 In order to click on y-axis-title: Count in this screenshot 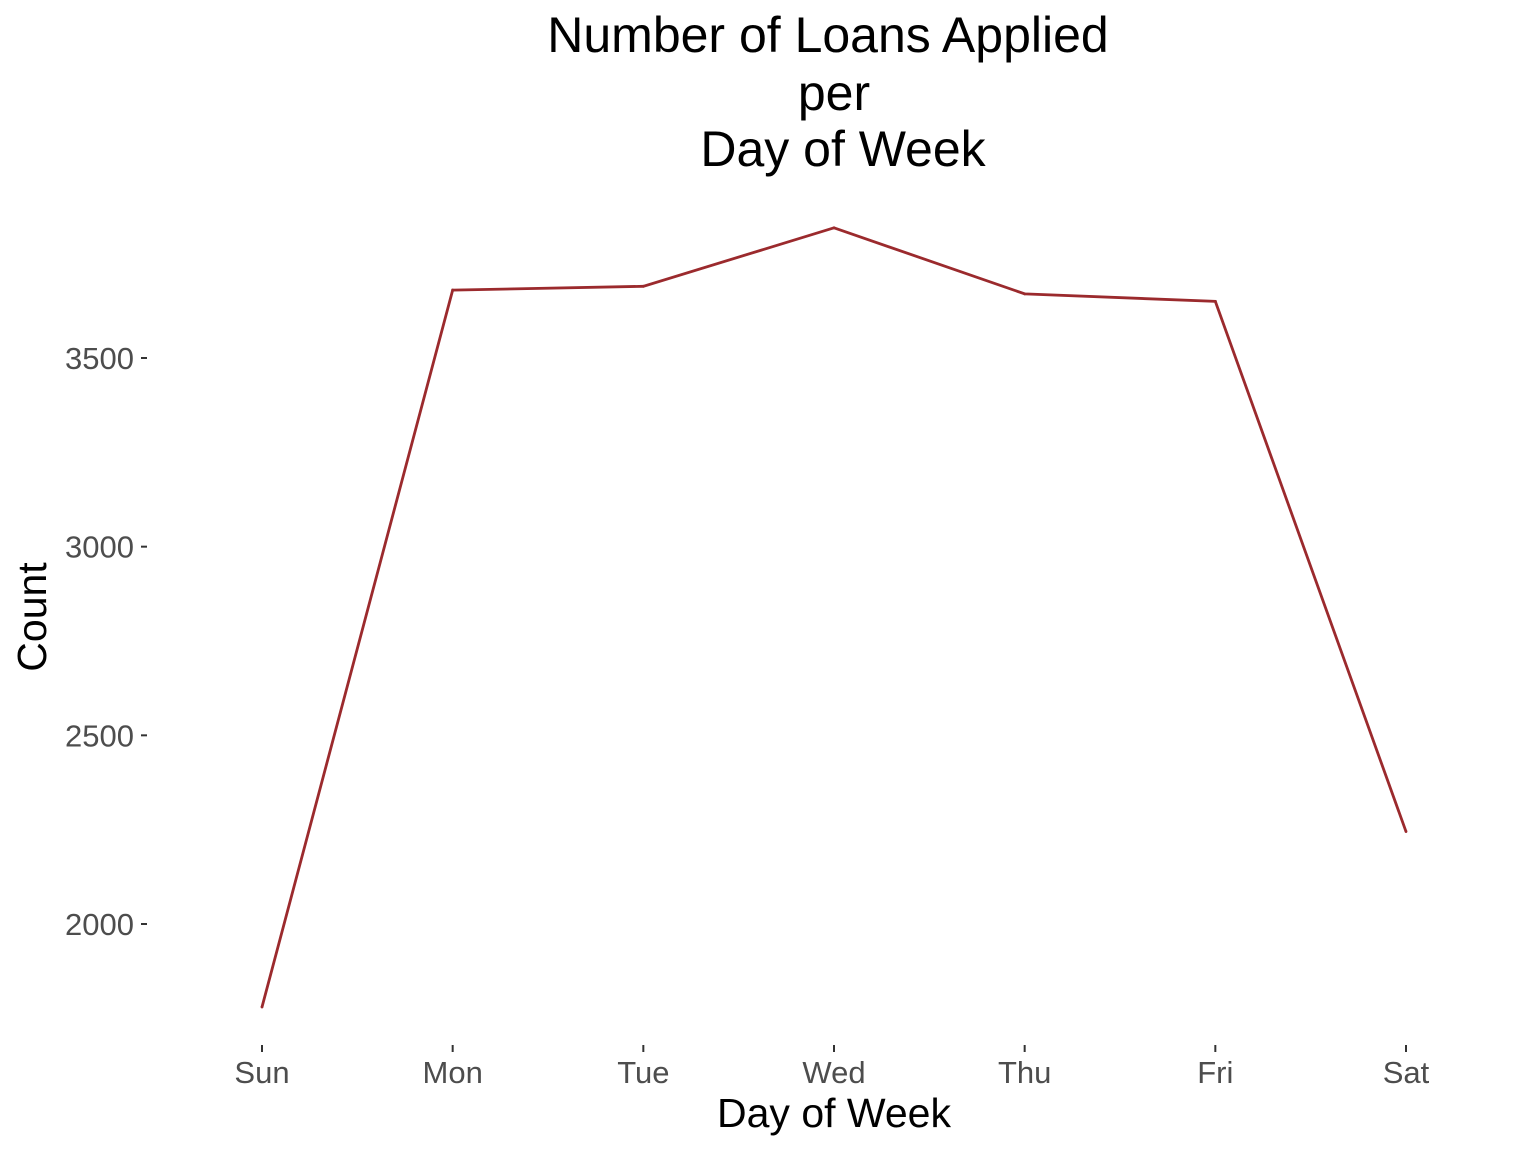, I will do `click(32, 617)`.